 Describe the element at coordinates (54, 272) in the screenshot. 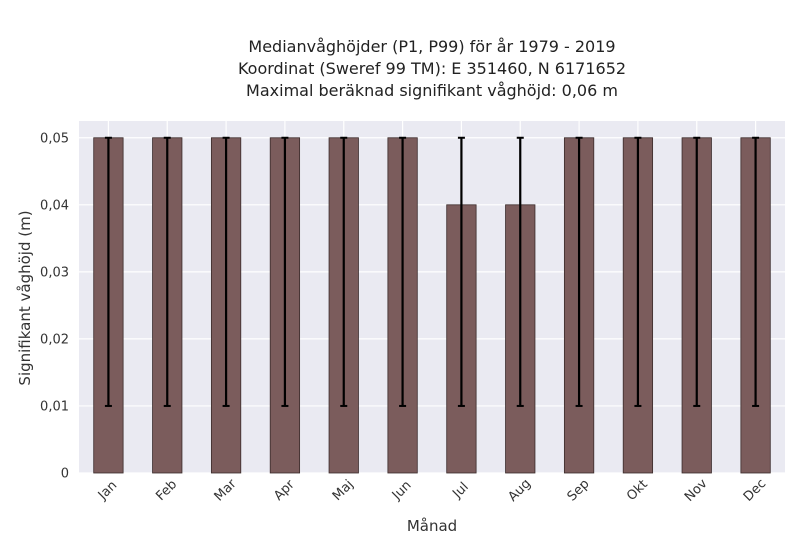

I see `y-tick-label: 0,03` at that location.